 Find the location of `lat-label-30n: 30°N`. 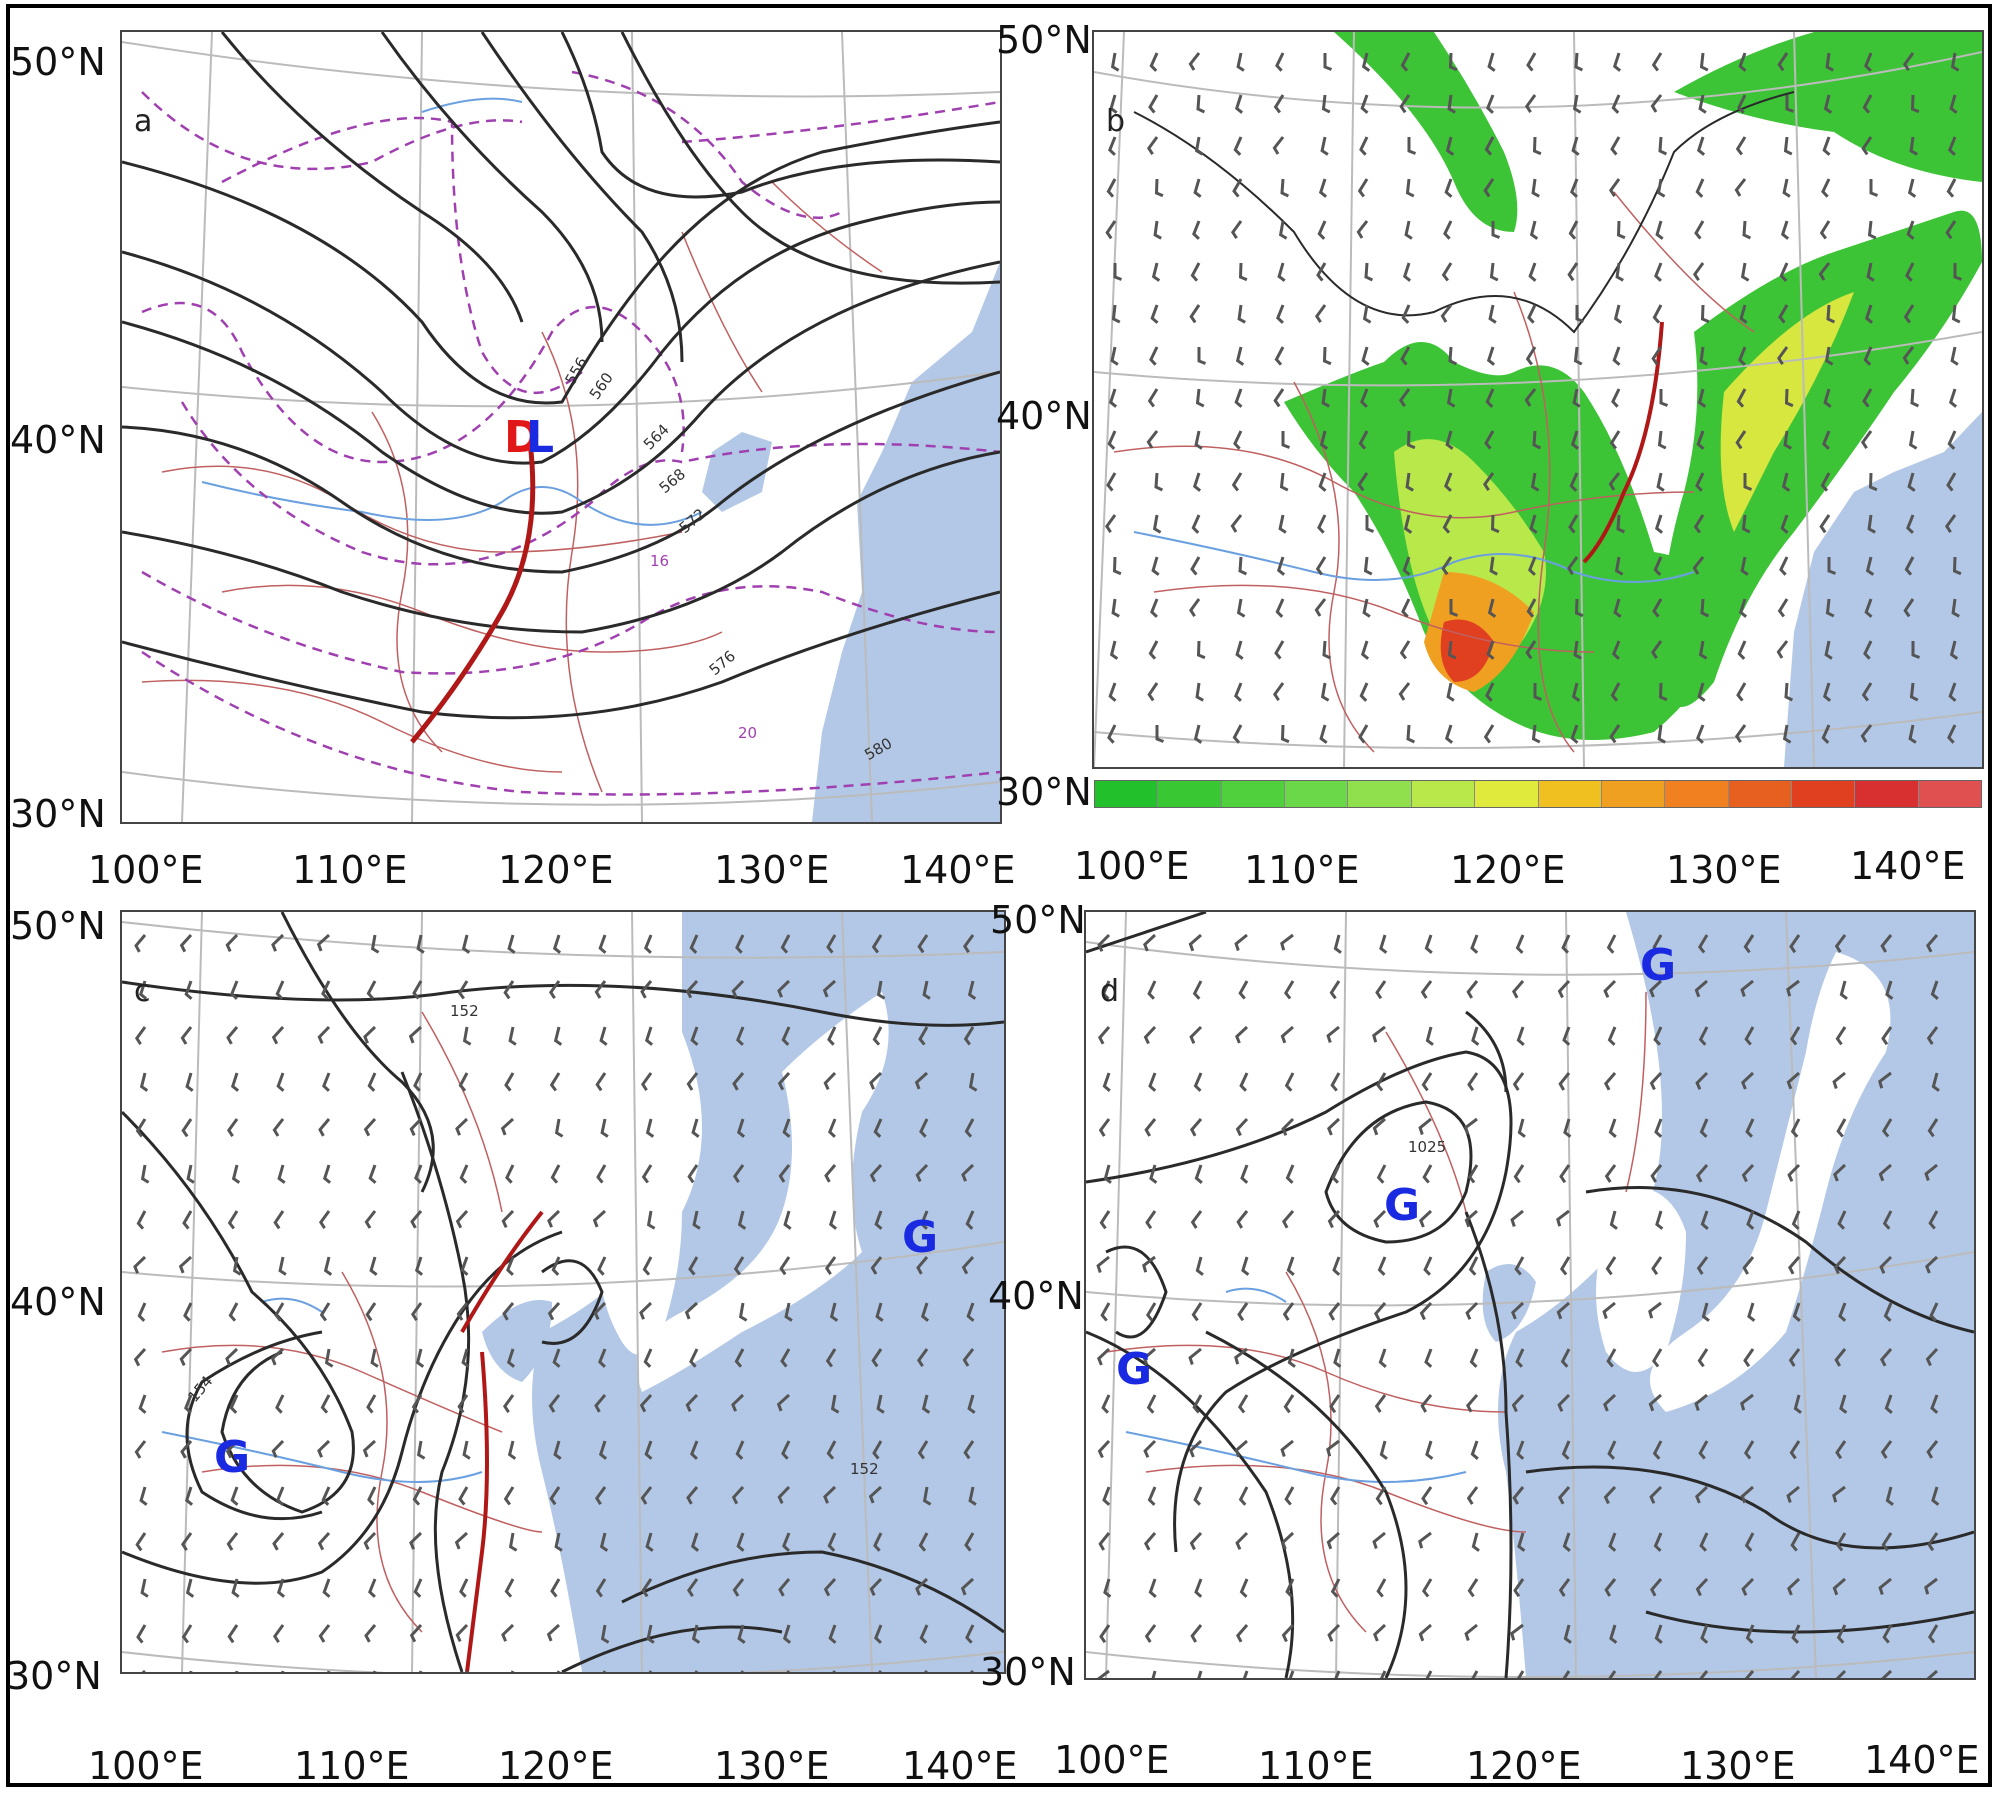

lat-label-30n: 30°N is located at coordinates (58, 814).